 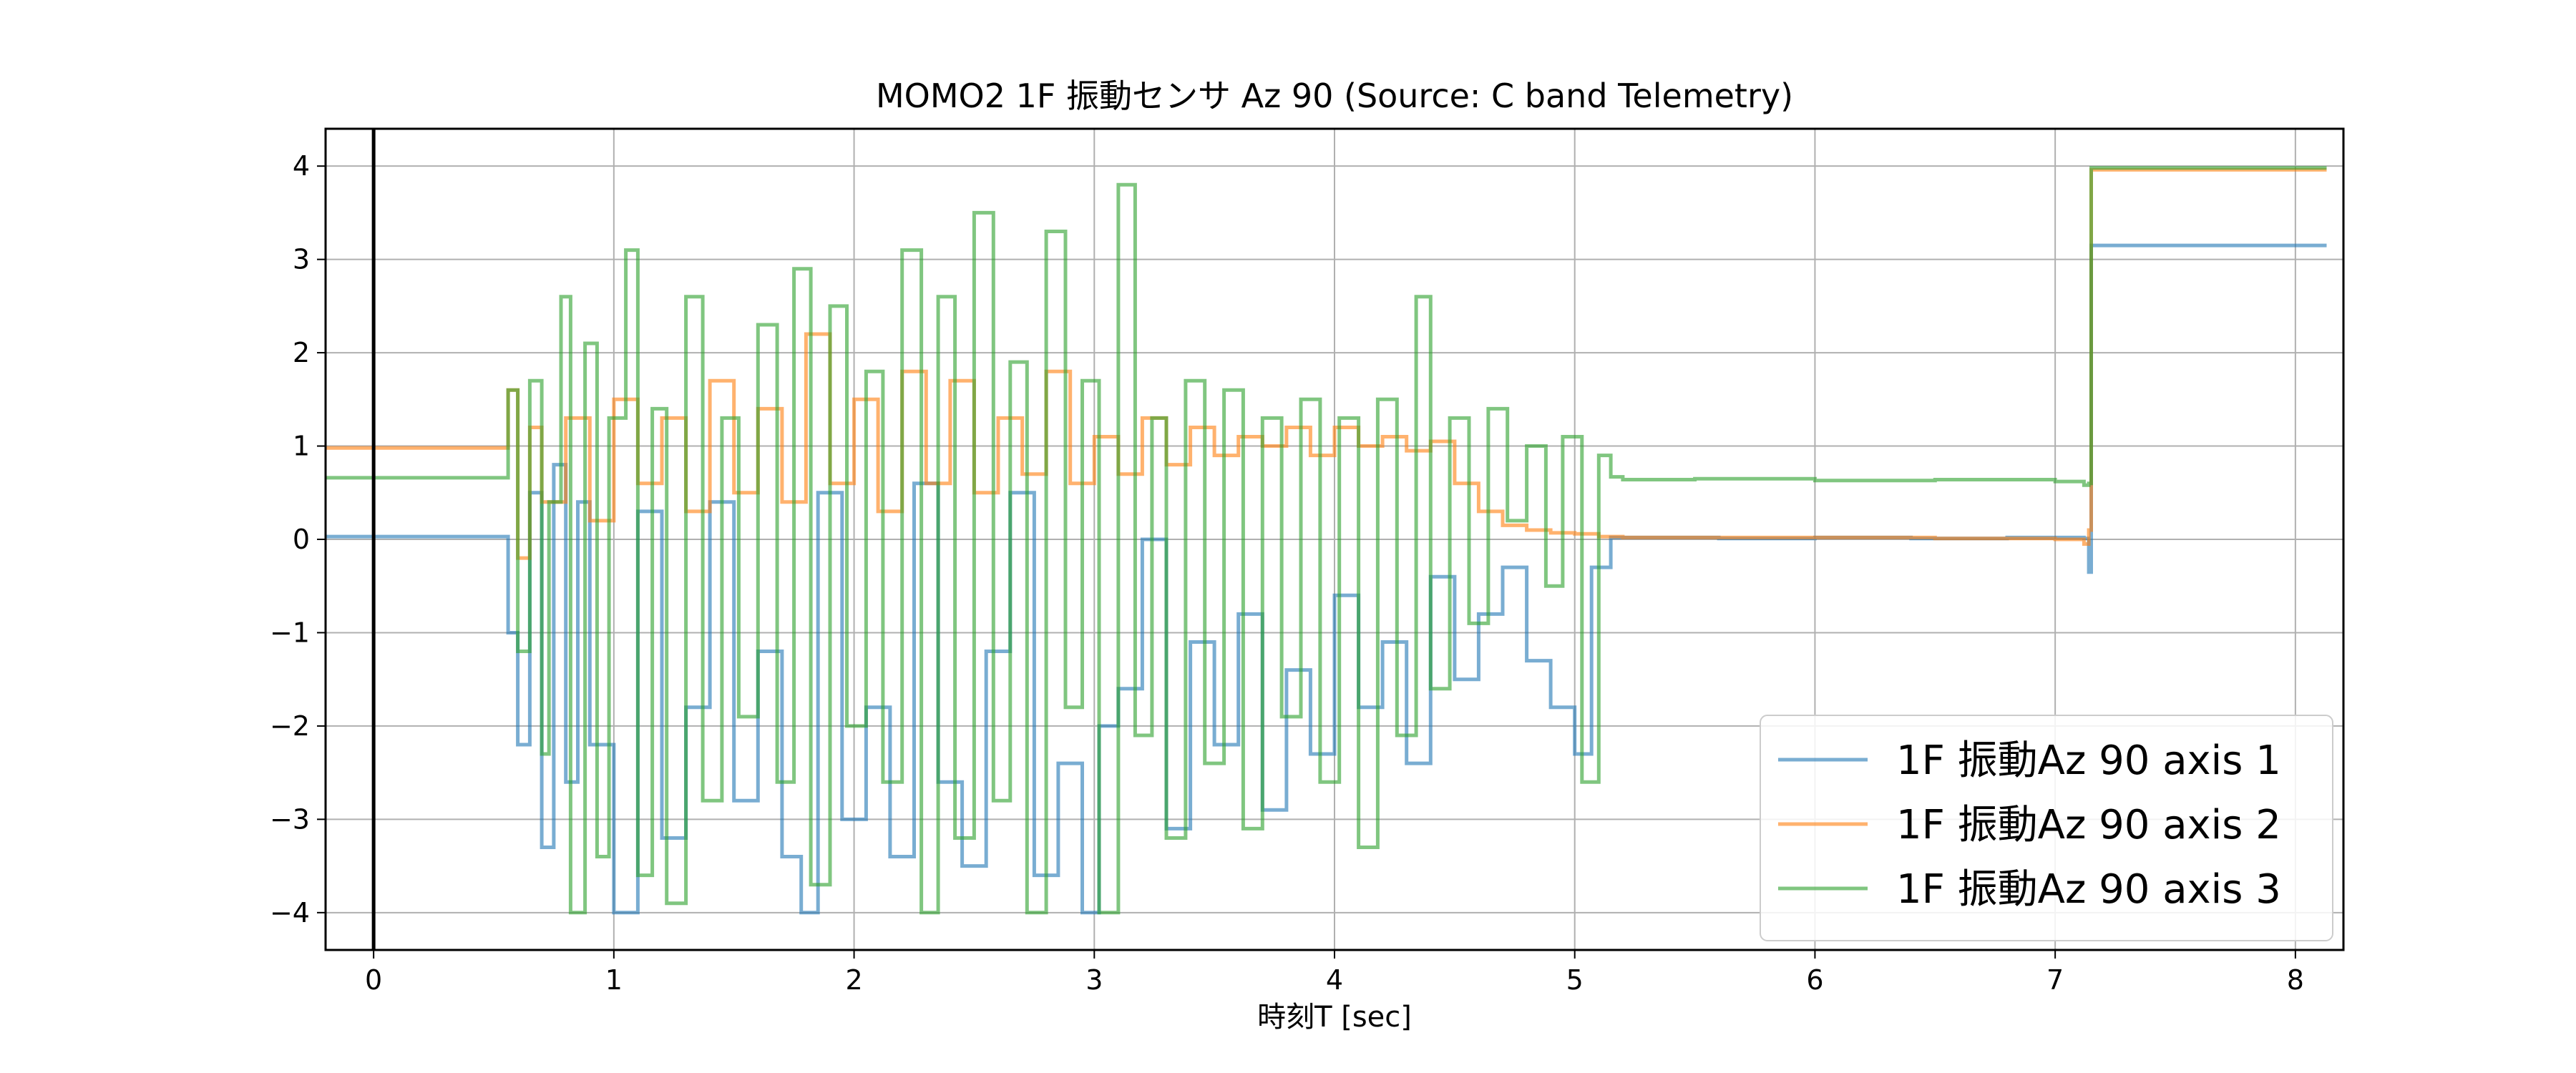 What do you see at coordinates (1814, 980) in the screenshot?
I see `x-tick-label: 6` at bounding box center [1814, 980].